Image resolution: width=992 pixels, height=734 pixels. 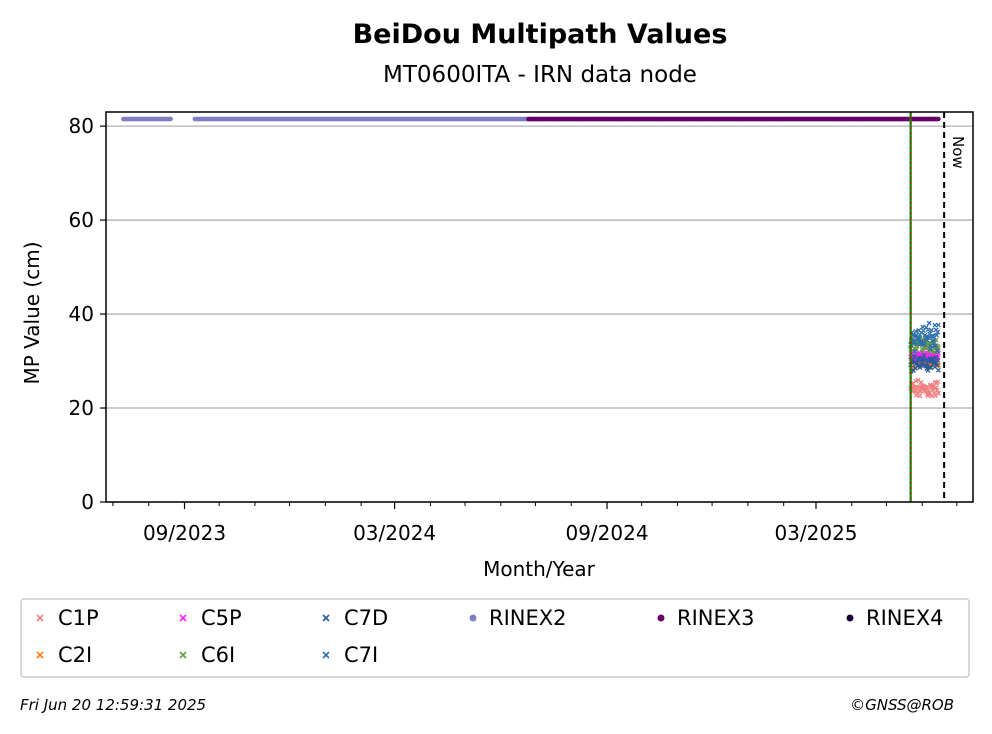 I want to click on rinex-bar-rinex3, so click(x=733, y=119).